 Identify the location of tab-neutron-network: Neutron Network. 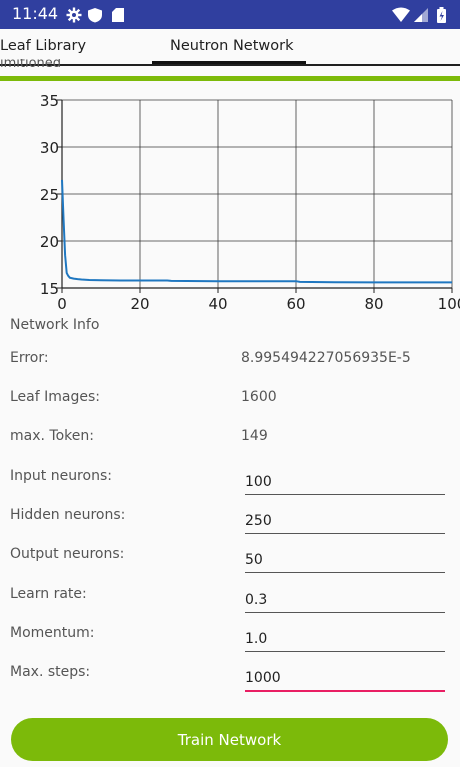
(232, 46).